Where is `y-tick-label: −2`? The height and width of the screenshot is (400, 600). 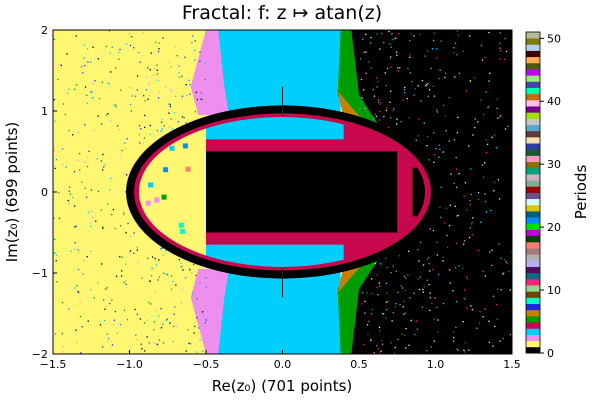 y-tick-label: −2 is located at coordinates (40, 354).